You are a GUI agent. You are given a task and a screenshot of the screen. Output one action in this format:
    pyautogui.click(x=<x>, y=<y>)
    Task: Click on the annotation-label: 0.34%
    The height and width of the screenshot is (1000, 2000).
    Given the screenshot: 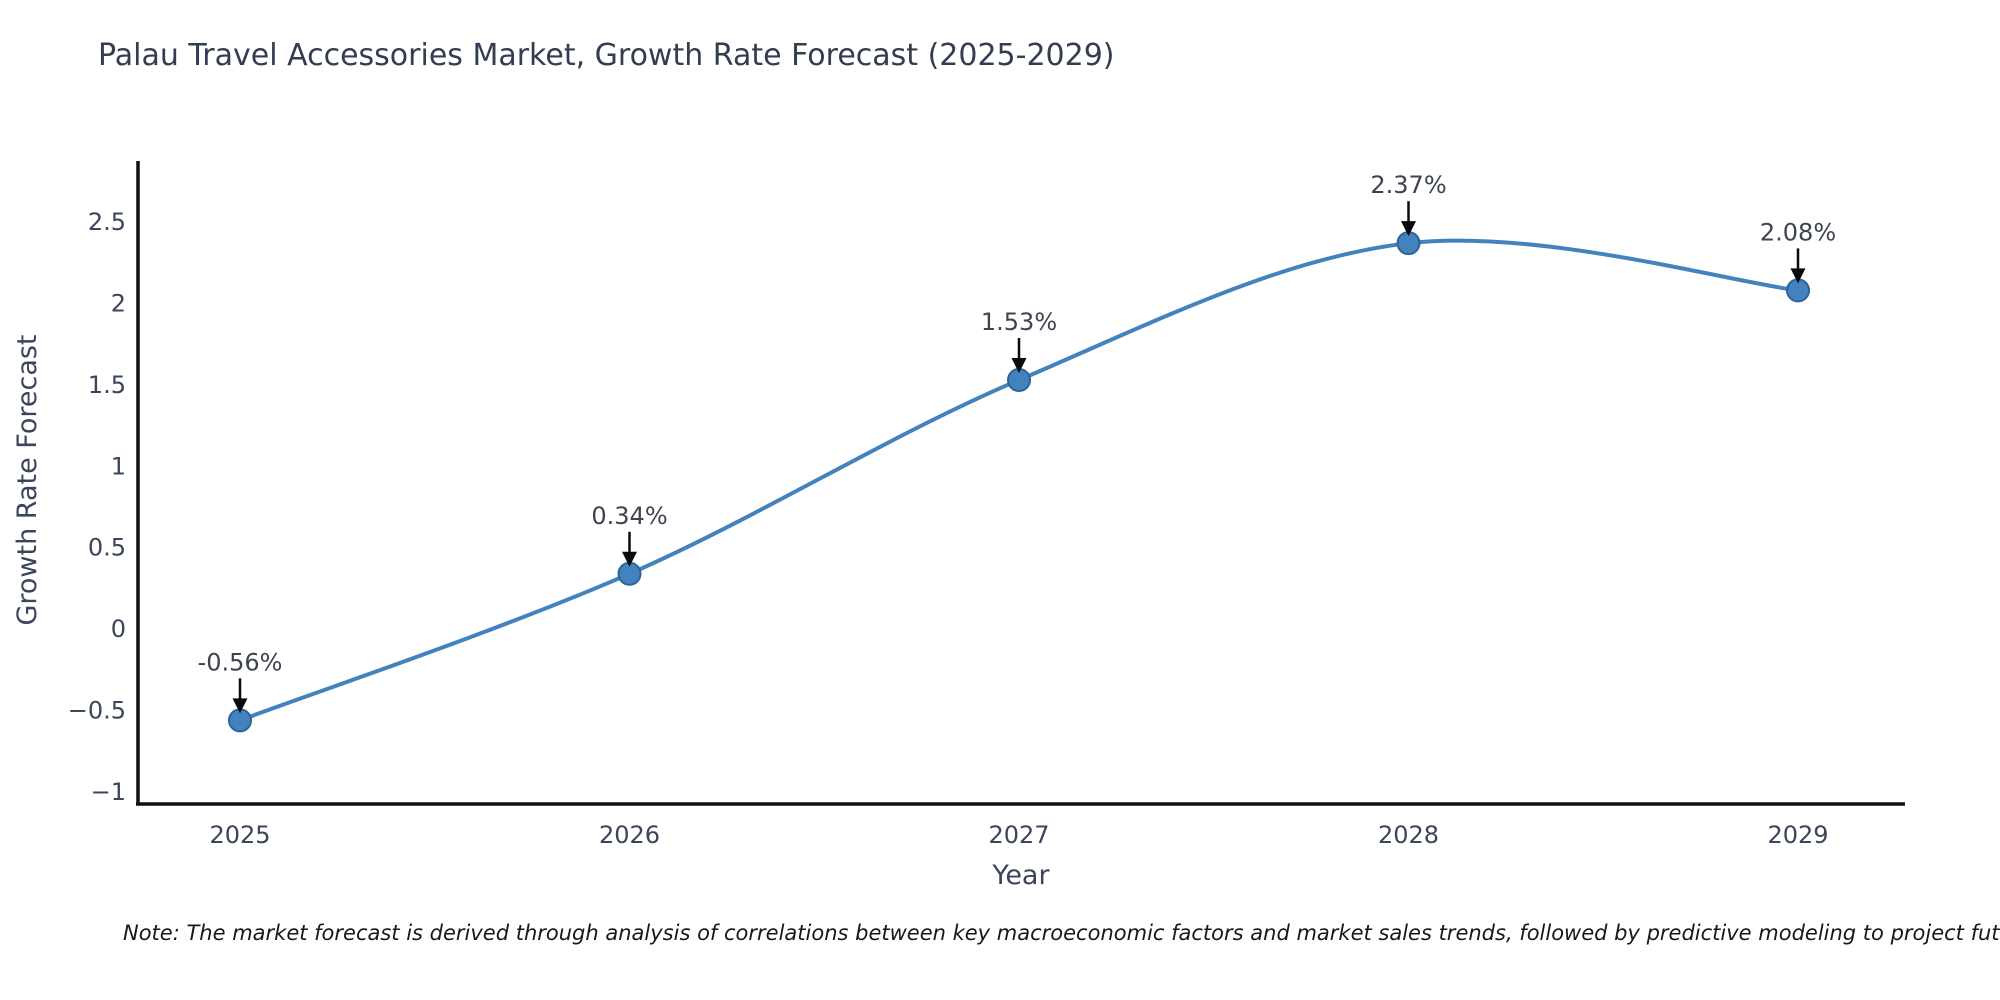 What is the action you would take?
    pyautogui.click(x=629, y=516)
    